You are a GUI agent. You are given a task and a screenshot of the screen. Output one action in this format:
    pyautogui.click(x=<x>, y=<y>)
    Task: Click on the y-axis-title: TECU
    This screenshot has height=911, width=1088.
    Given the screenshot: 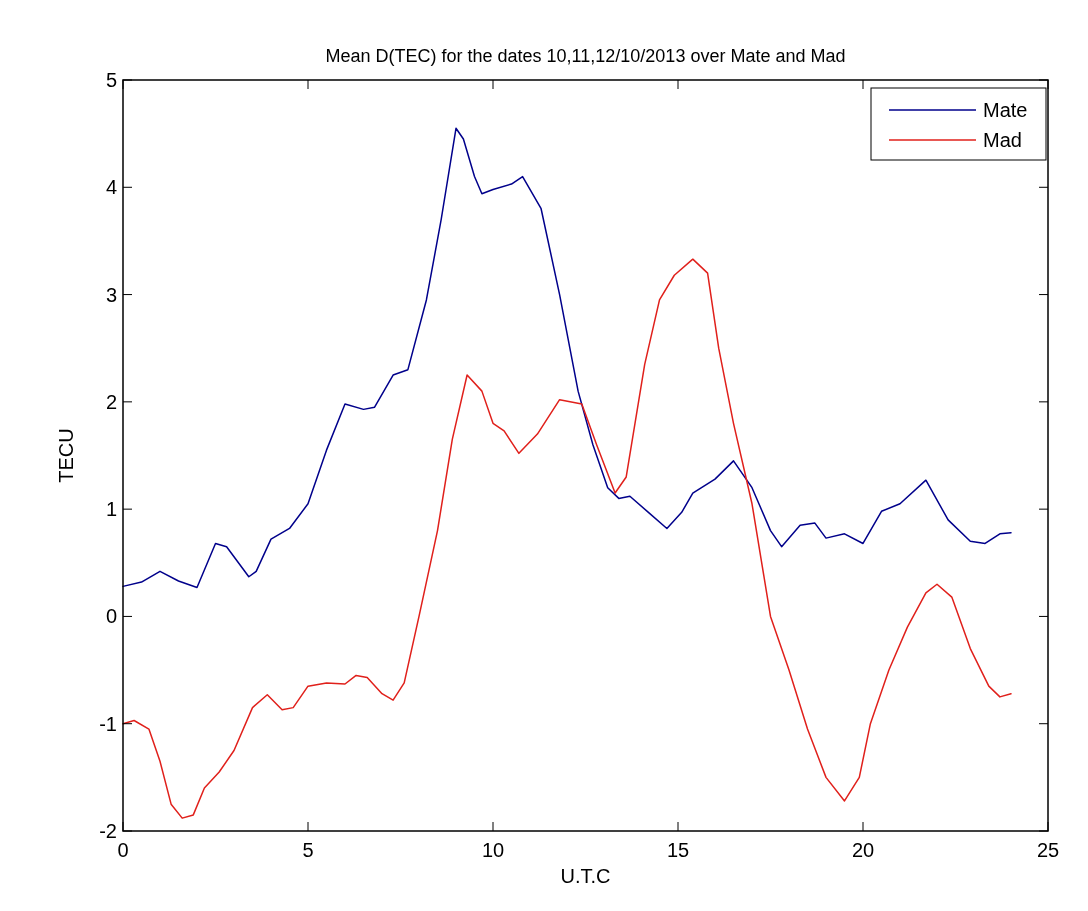 What is the action you would take?
    pyautogui.click(x=66, y=455)
    